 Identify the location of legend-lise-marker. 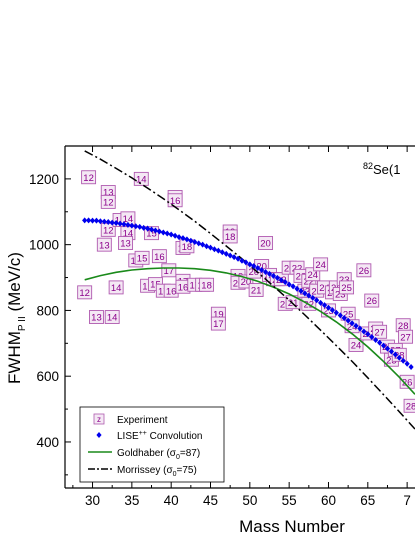
(99, 435).